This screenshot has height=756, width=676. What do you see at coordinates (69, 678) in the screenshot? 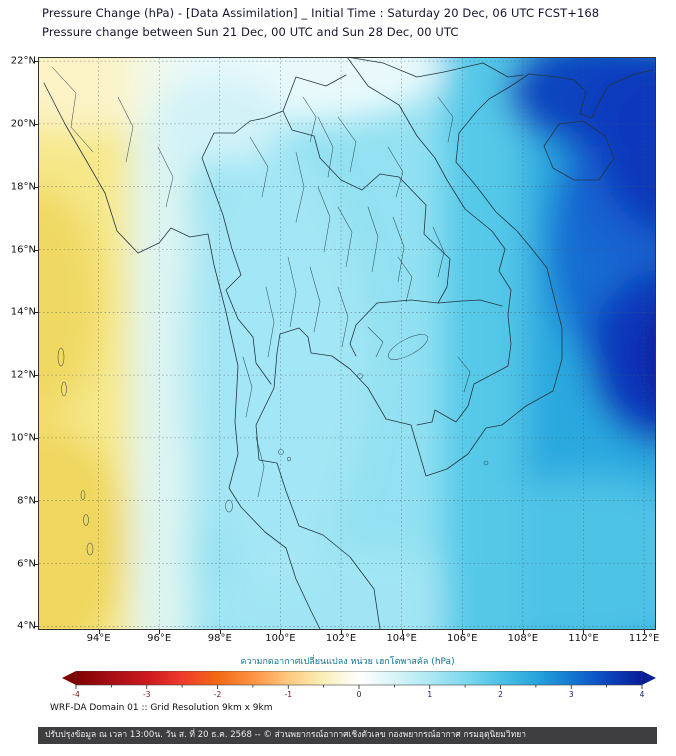
I see `colorbar-left-arrow` at bounding box center [69, 678].